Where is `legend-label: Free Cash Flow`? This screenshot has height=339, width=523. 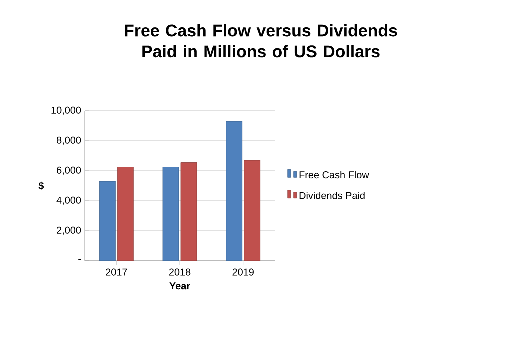 legend-label: Free Cash Flow is located at coordinates (335, 175).